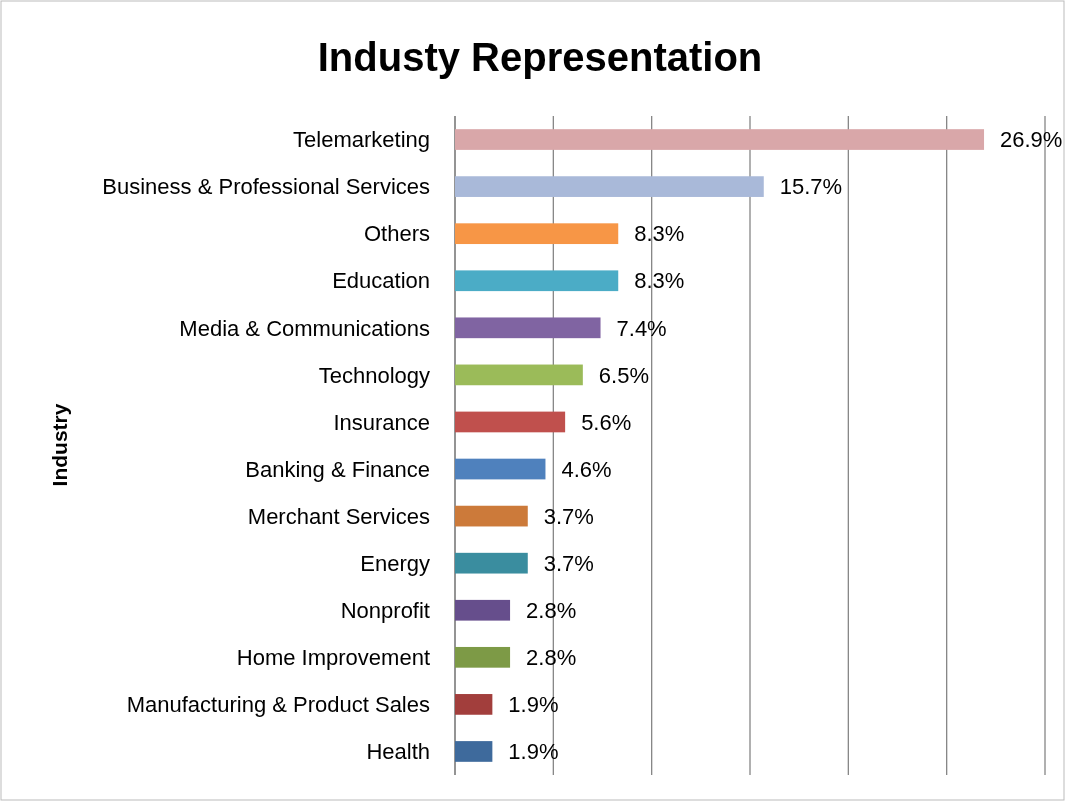 Image resolution: width=1065 pixels, height=801 pixels. What do you see at coordinates (278, 705) in the screenshot?
I see `y-tick-label: Manufacturing & Product Sales` at bounding box center [278, 705].